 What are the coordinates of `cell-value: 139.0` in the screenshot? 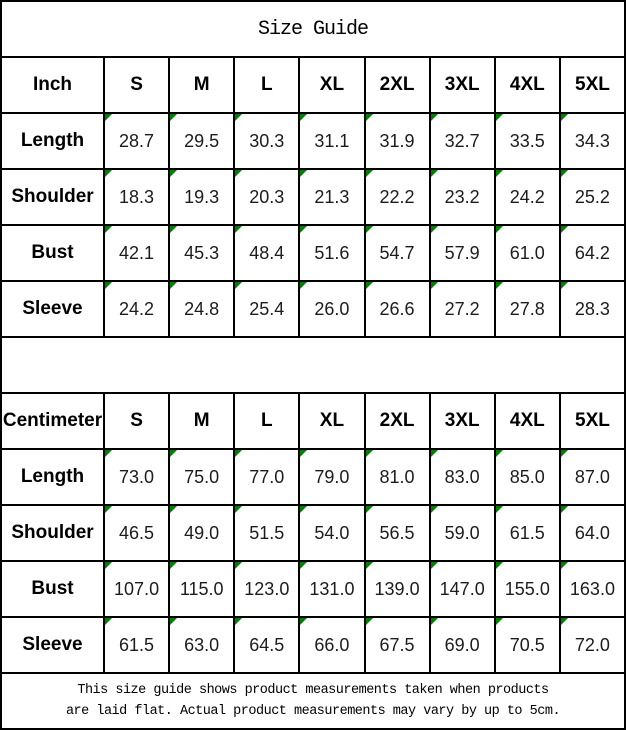 It's located at (397, 588).